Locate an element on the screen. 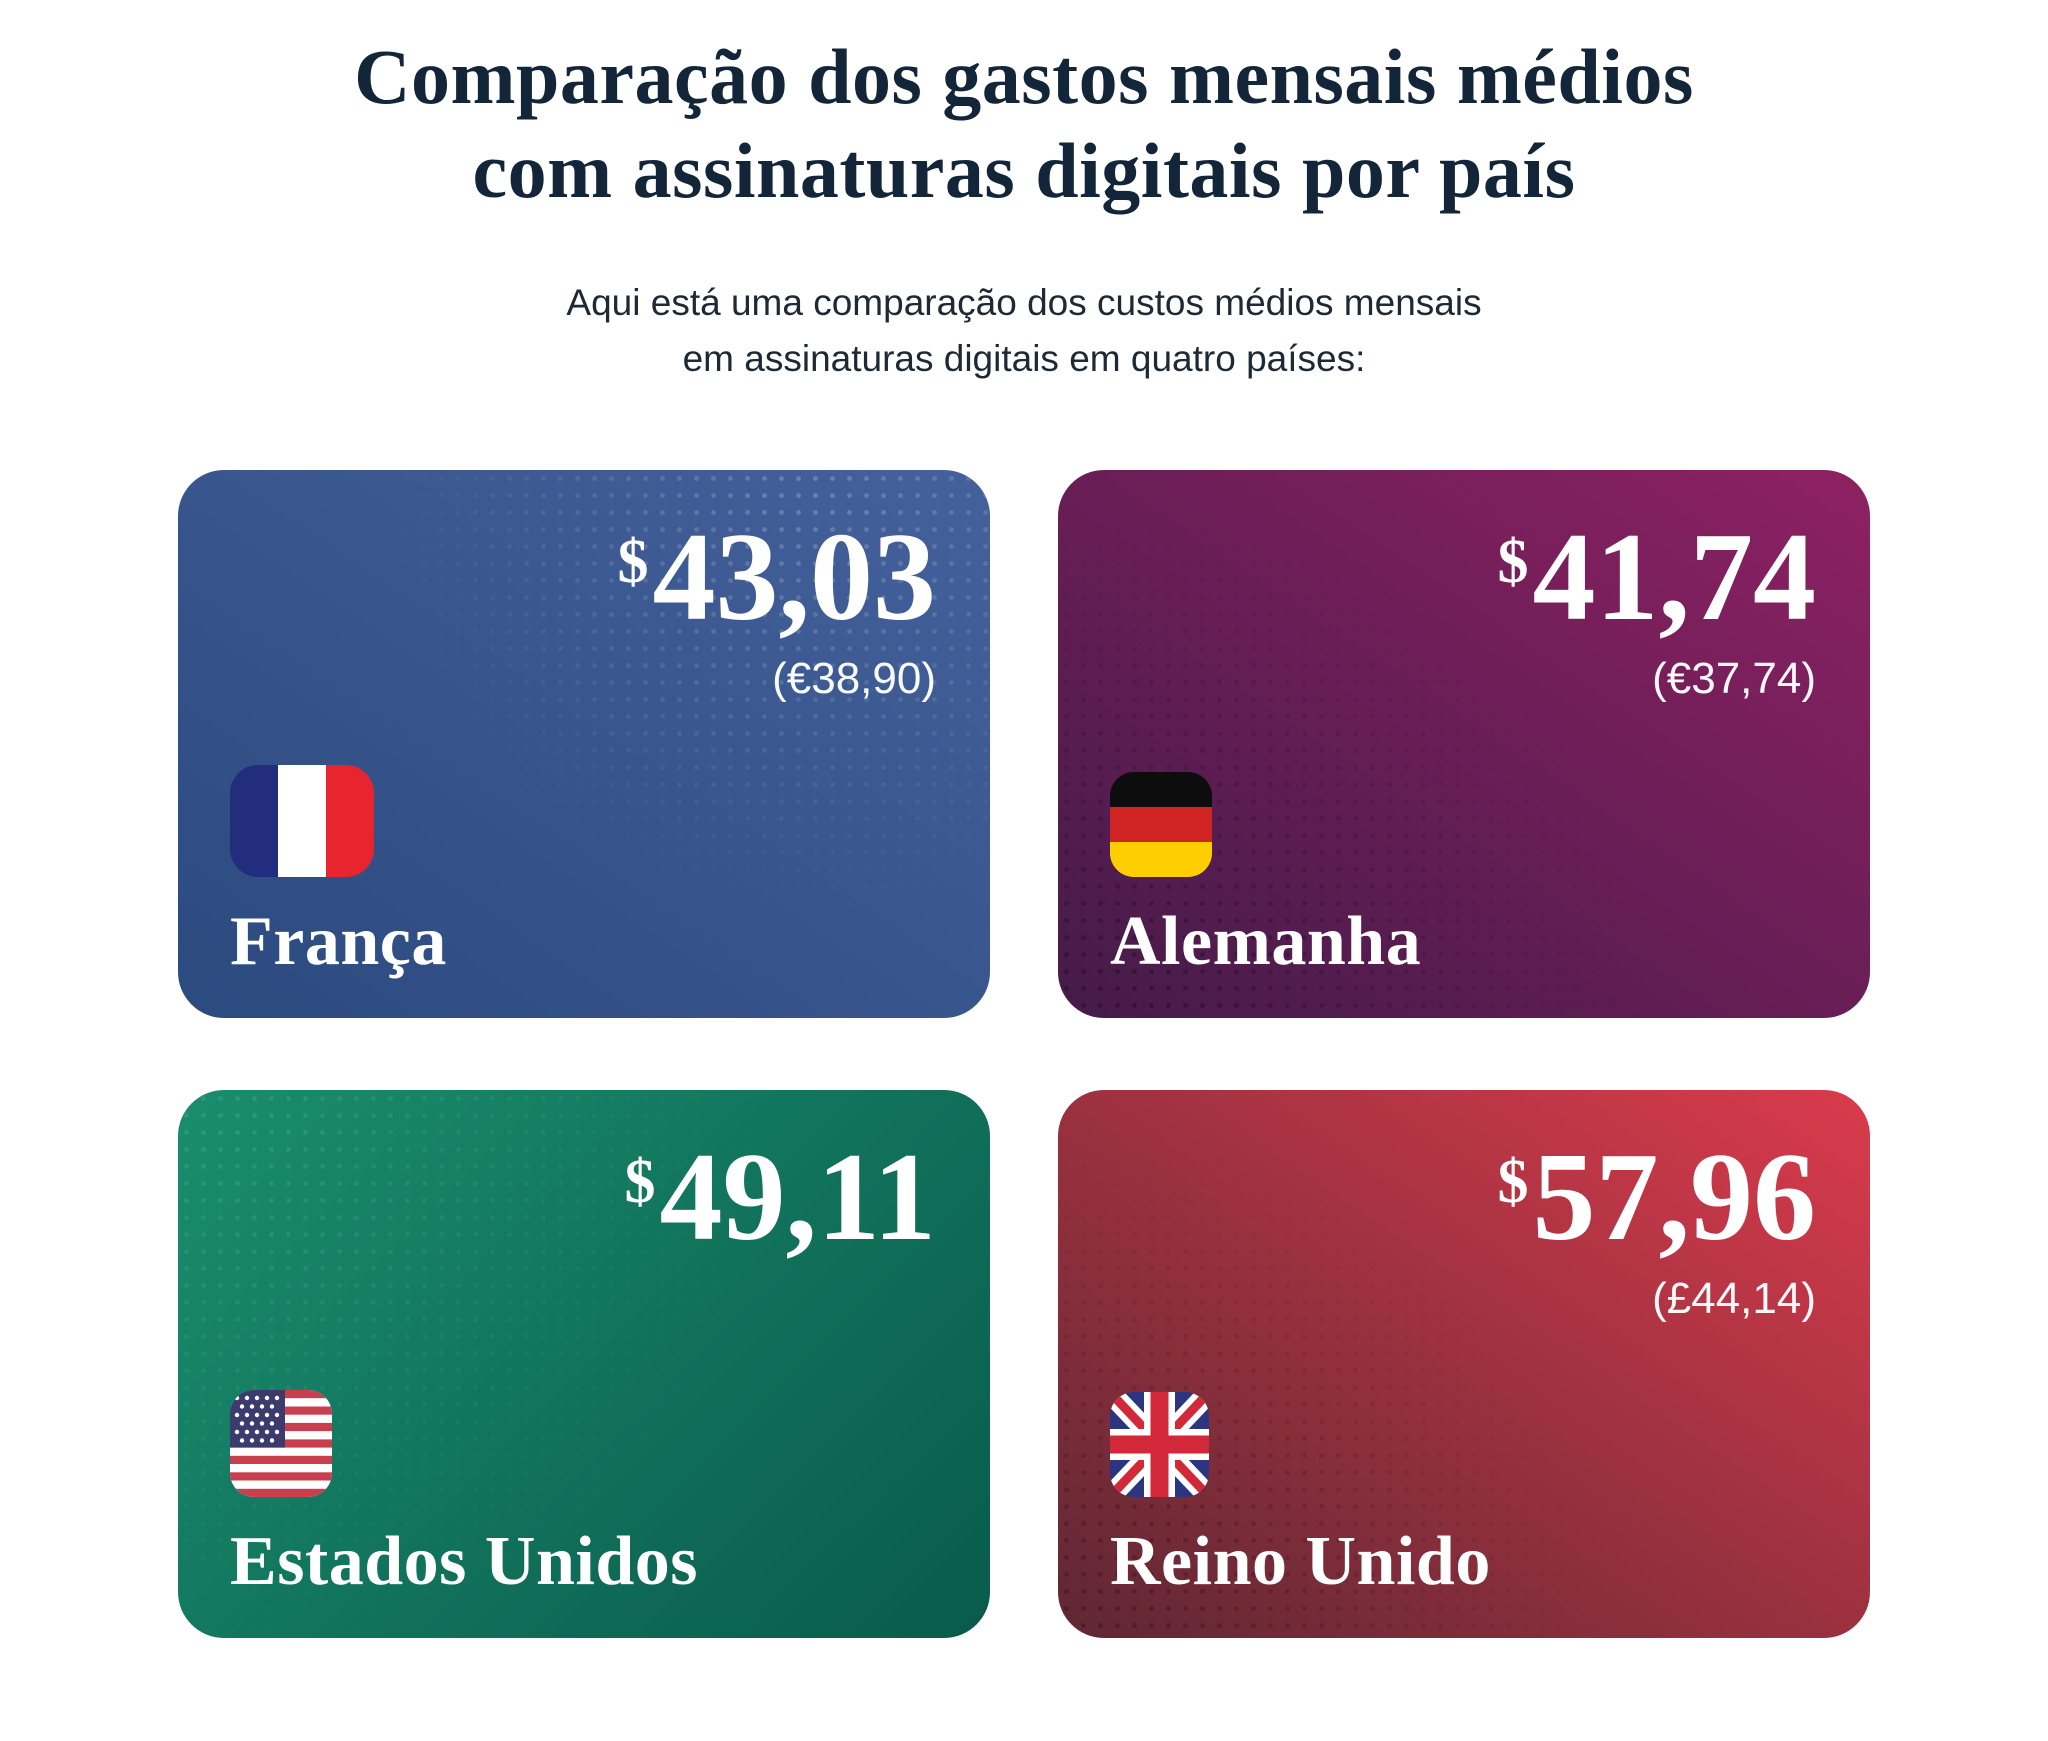  united-kingdom-flag-icon is located at coordinates (1465, 1444).